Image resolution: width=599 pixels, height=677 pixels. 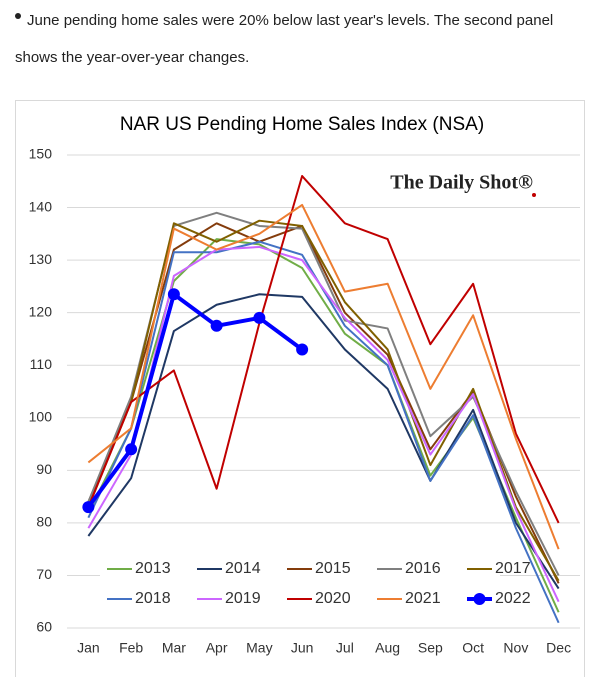 What do you see at coordinates (153, 568) in the screenshot?
I see `legend-label: 2013` at bounding box center [153, 568].